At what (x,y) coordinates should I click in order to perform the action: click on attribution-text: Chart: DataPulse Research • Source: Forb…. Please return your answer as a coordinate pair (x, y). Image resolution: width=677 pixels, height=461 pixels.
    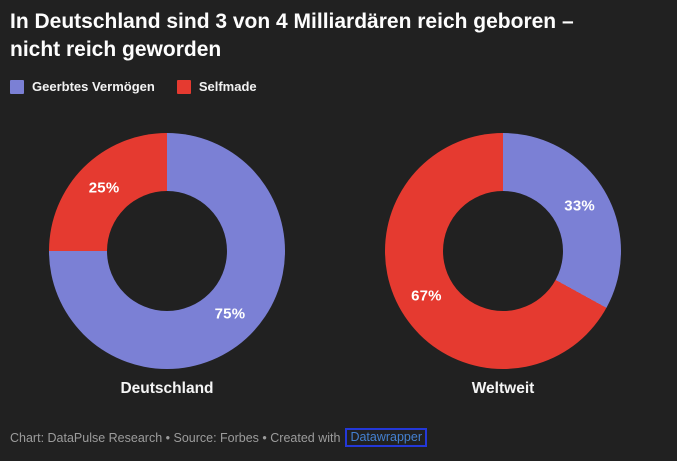
    Looking at the image, I should click on (175, 437).